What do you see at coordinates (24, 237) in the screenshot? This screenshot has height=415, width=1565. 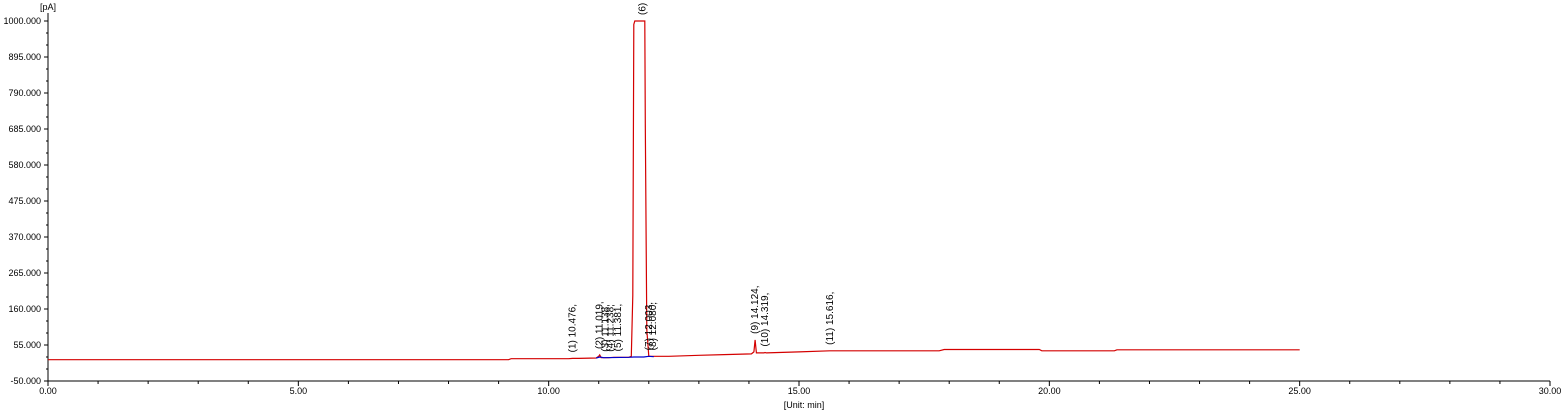 I see `y-tick-label: 370.000` at bounding box center [24, 237].